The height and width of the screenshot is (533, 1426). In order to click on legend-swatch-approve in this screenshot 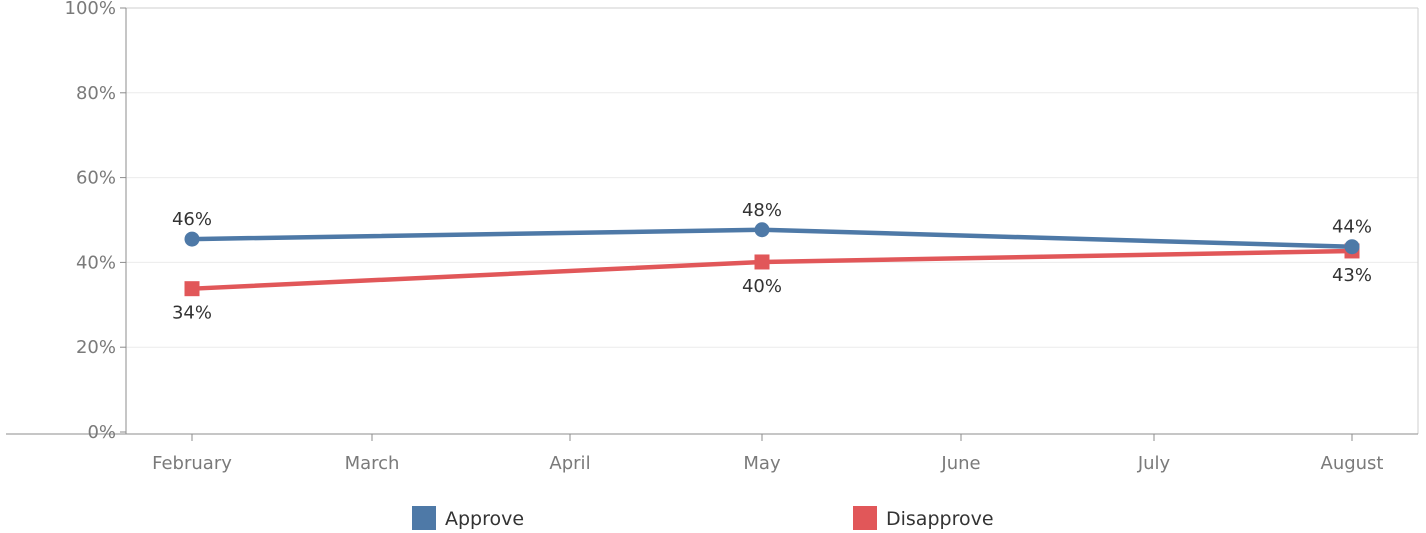, I will do `click(424, 518)`.